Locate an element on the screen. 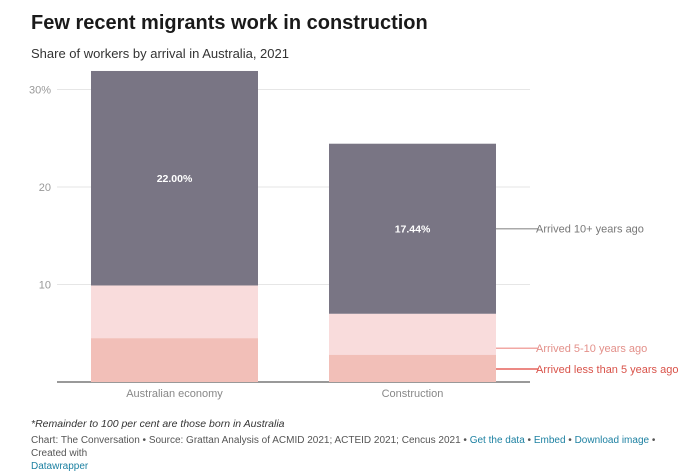  legend-label: Arrived 10+ years ago is located at coordinates (590, 230).